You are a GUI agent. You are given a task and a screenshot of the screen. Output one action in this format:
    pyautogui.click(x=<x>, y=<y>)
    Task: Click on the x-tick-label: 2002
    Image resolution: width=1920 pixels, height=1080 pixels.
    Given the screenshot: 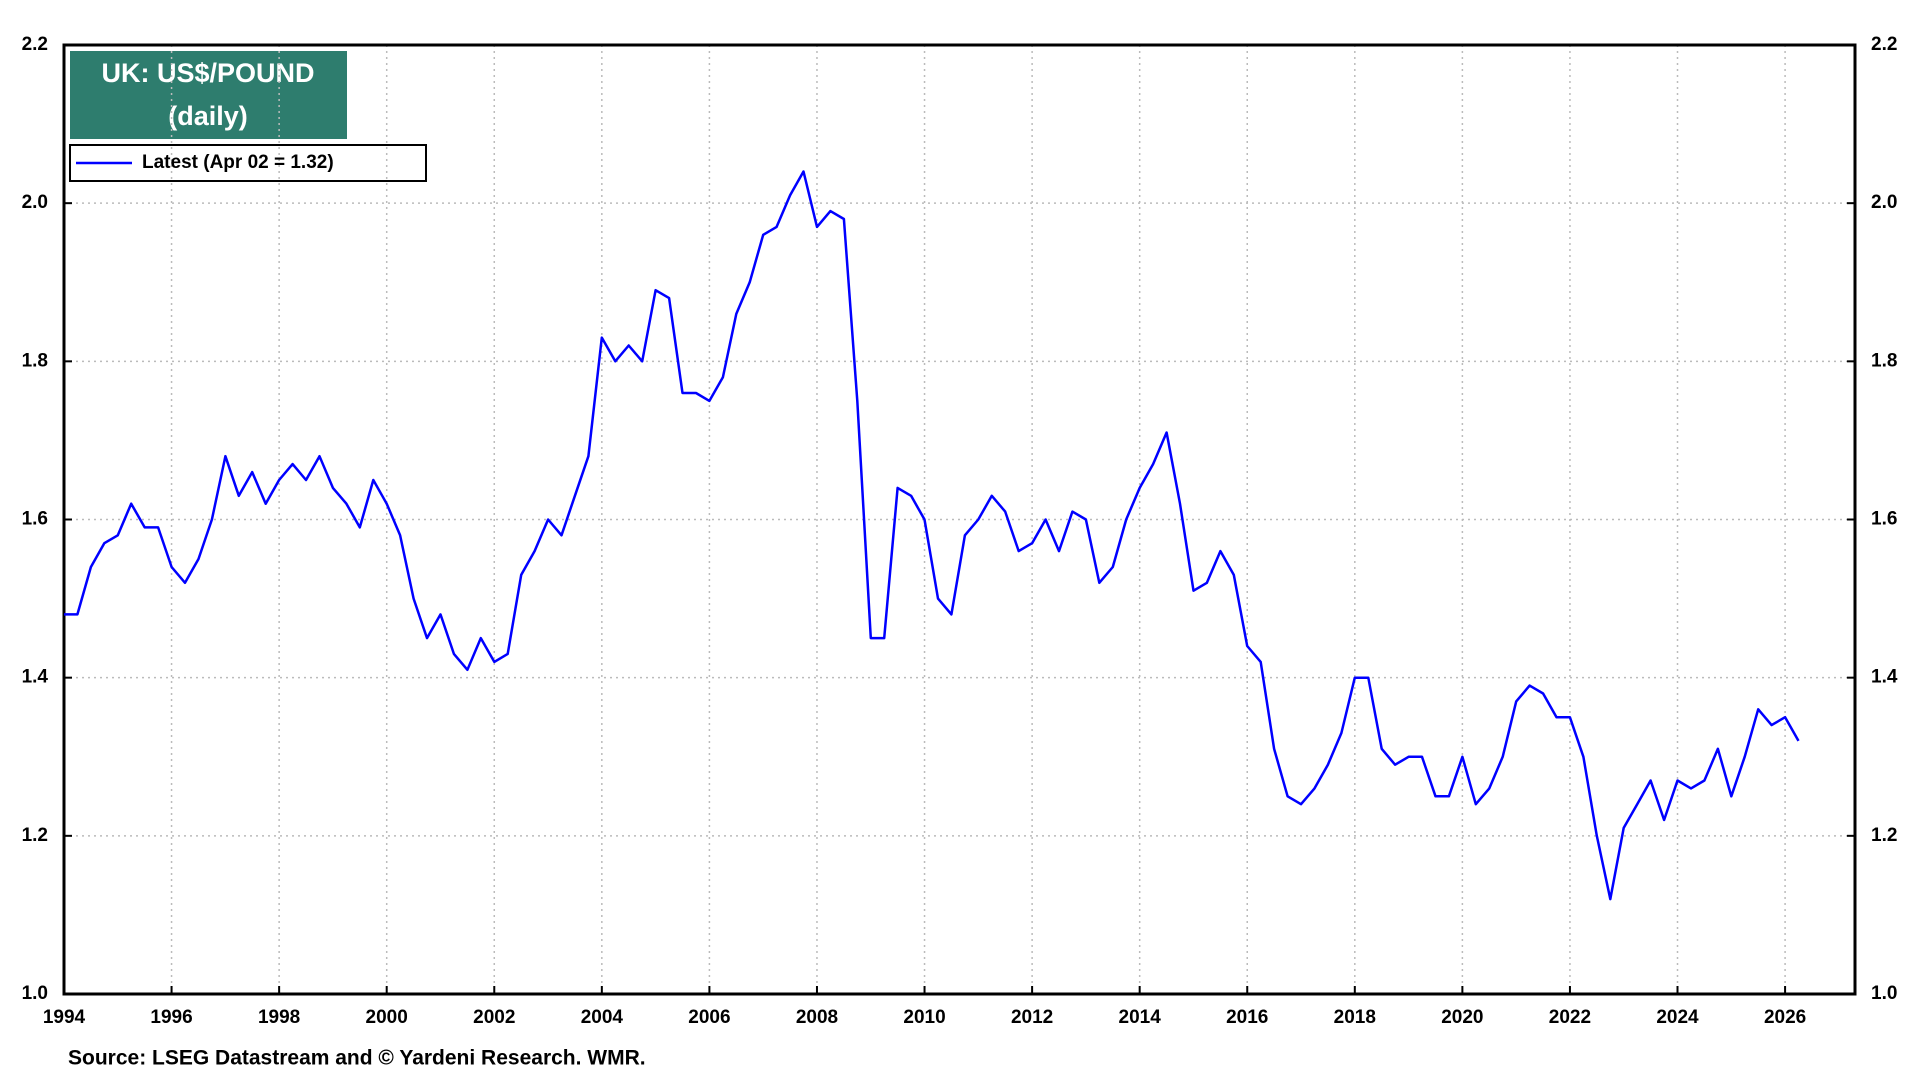 What is the action you would take?
    pyautogui.click(x=494, y=1017)
    